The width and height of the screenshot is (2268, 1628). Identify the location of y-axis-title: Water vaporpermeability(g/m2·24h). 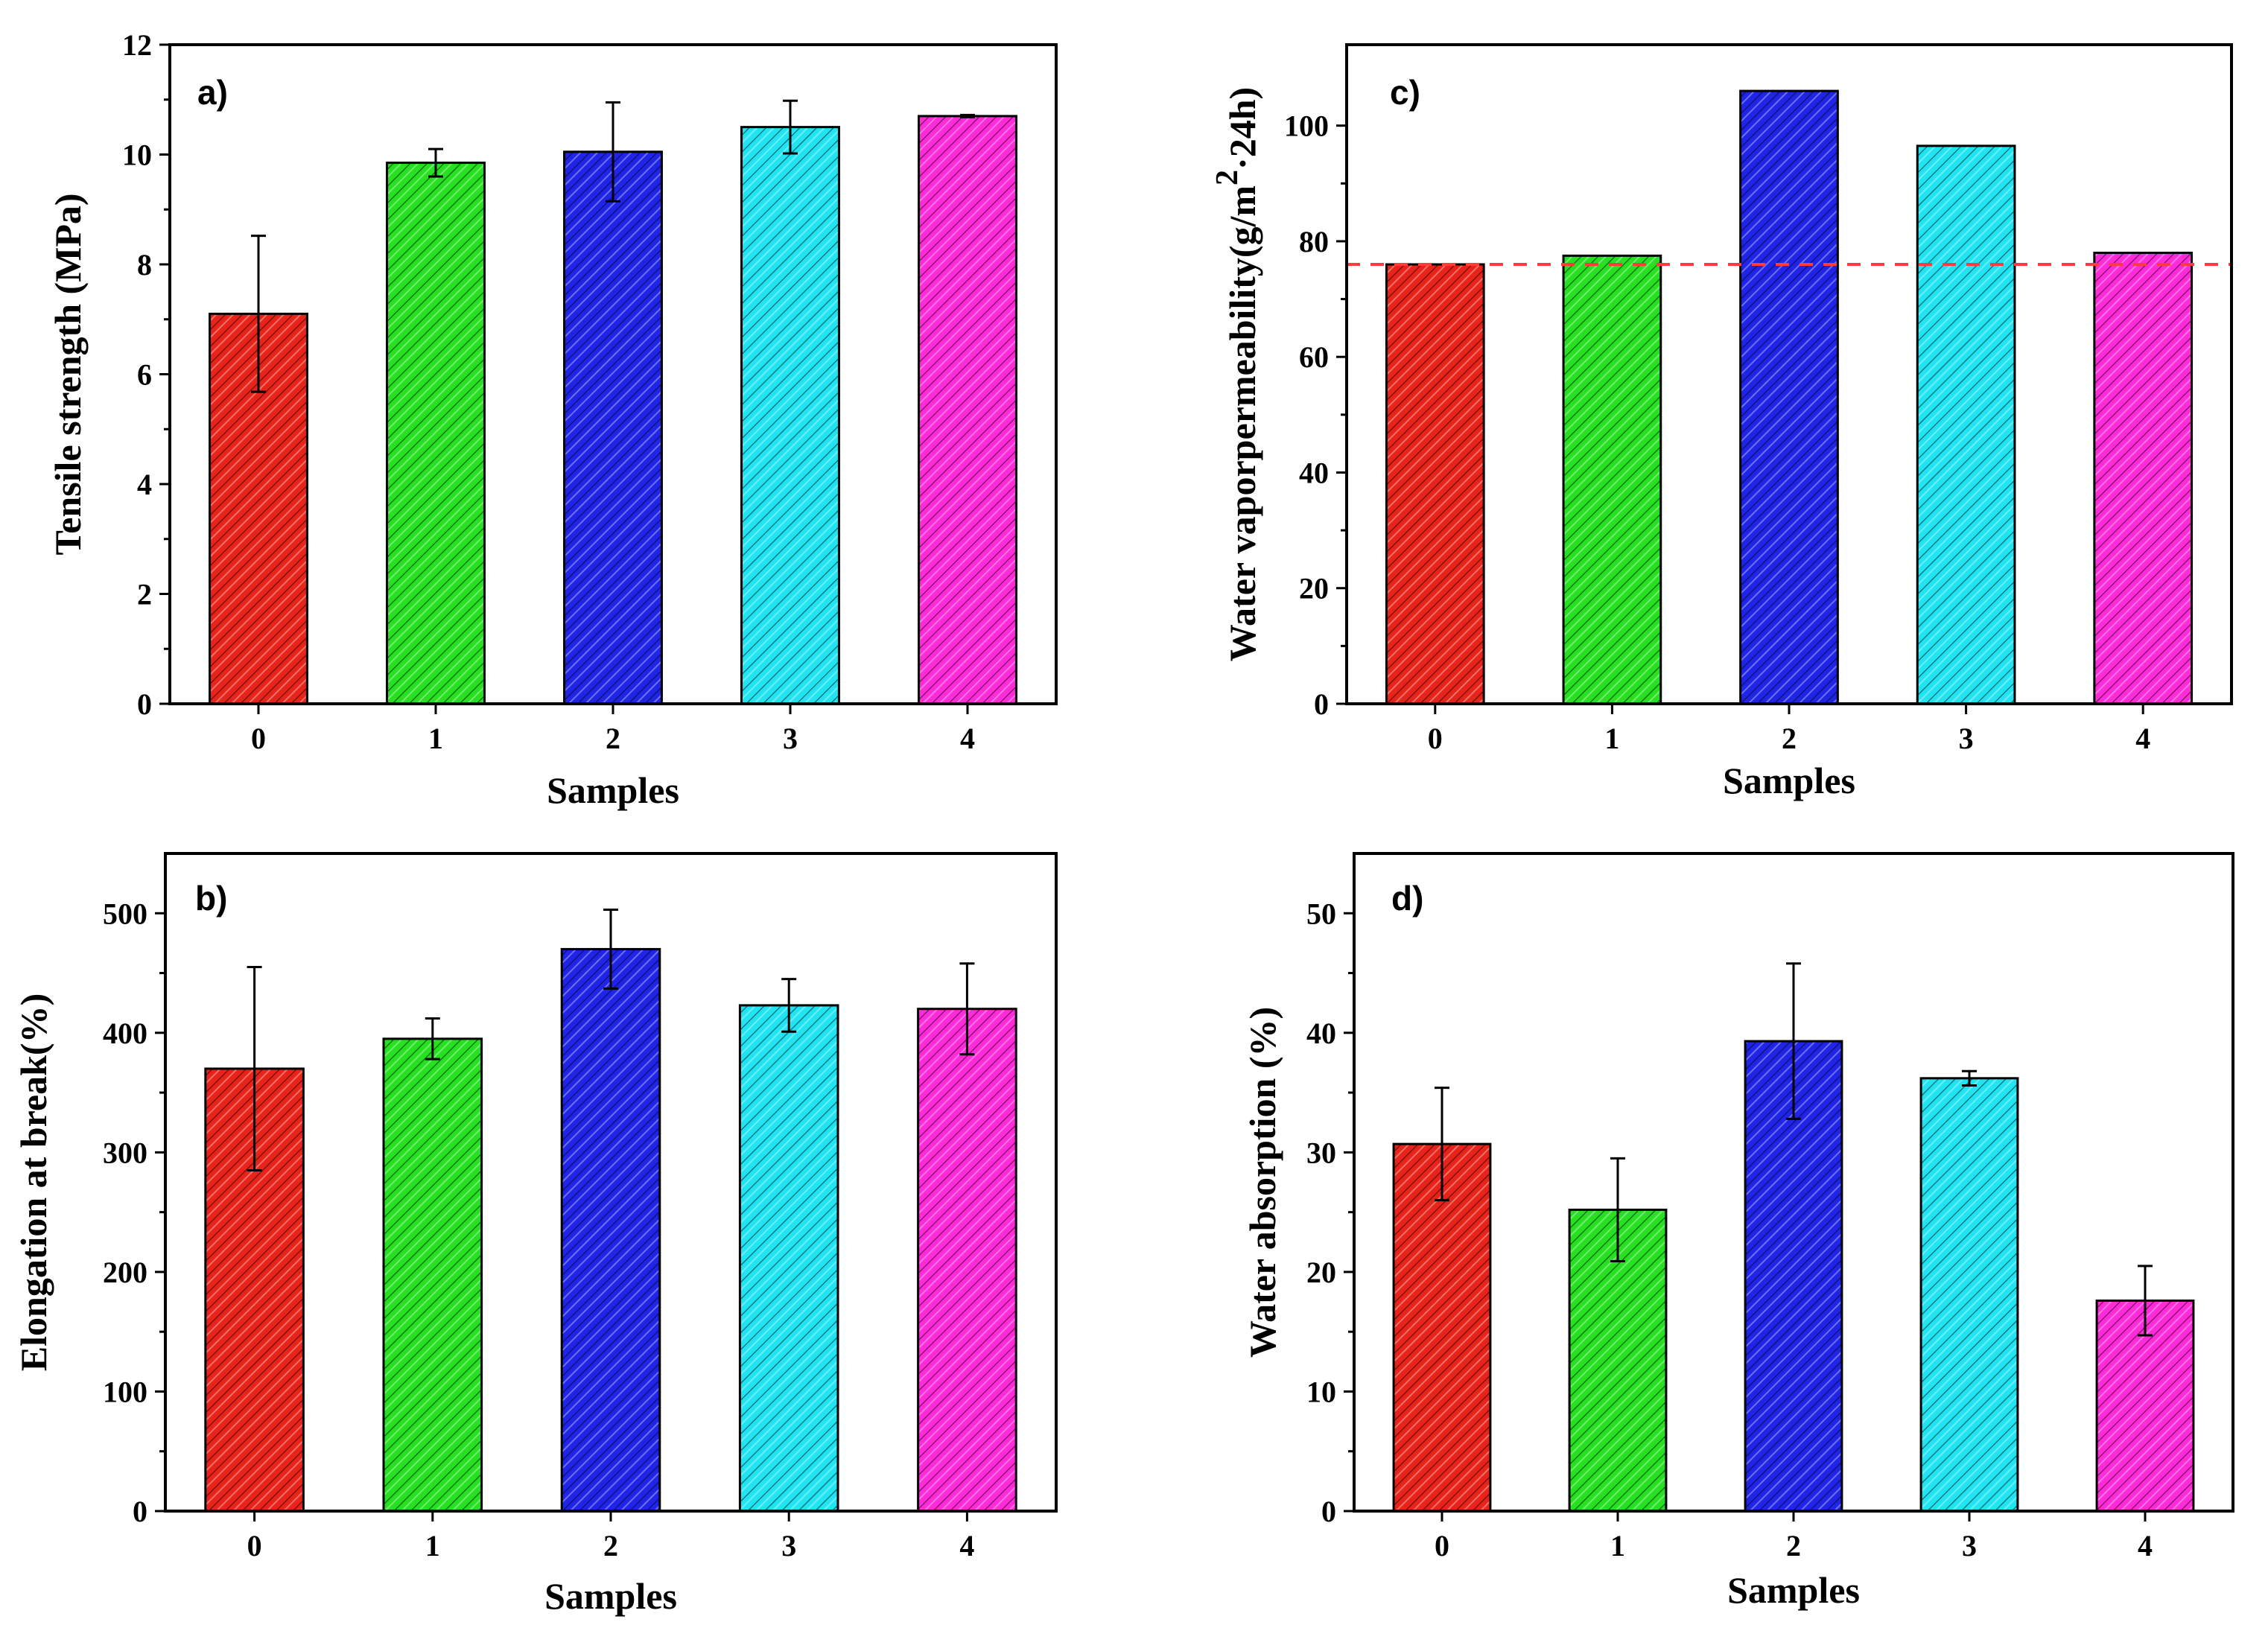
(1236, 374).